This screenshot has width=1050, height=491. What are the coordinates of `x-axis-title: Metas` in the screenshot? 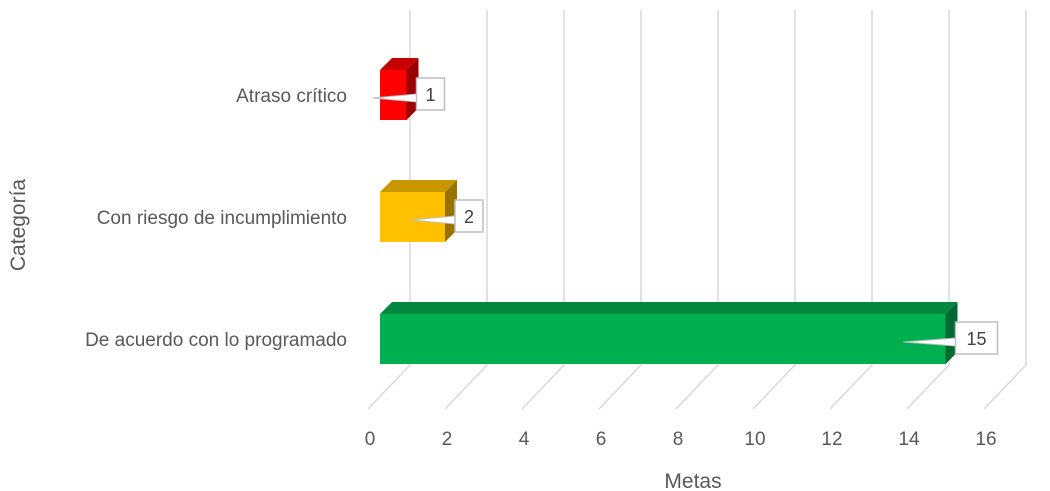 It's located at (692, 480).